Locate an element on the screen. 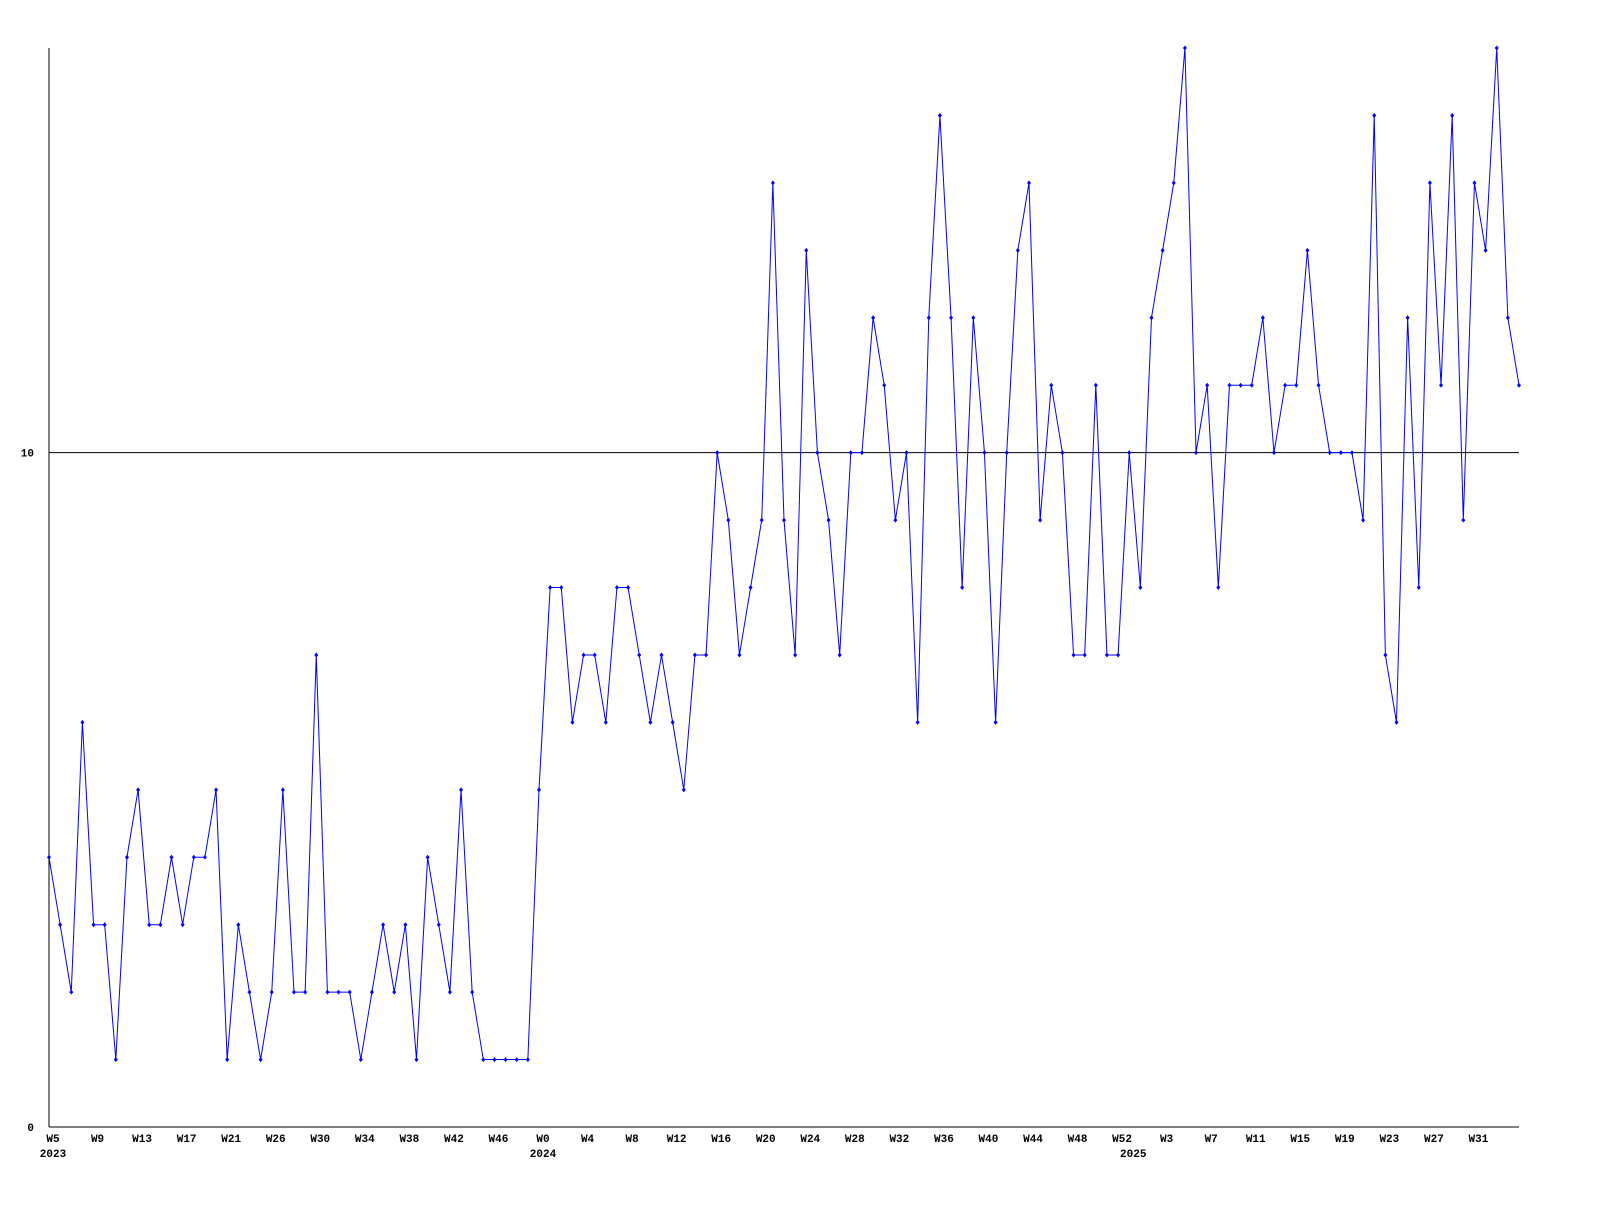  x-tick-label: W42 is located at coordinates (454, 1140).